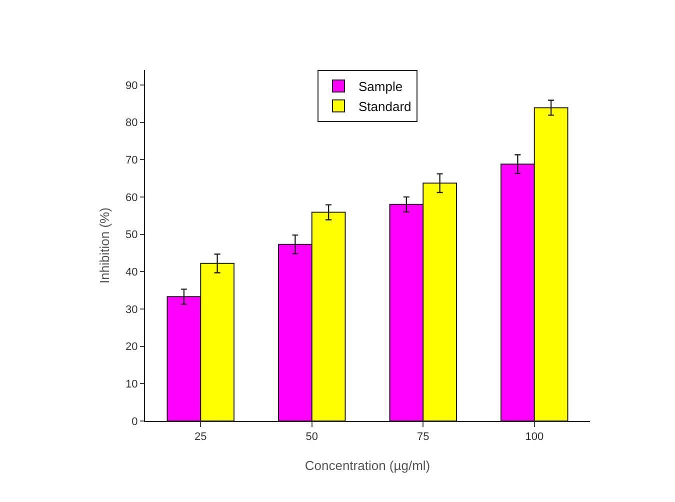  Describe the element at coordinates (385, 106) in the screenshot. I see `legend-label: Standard` at that location.